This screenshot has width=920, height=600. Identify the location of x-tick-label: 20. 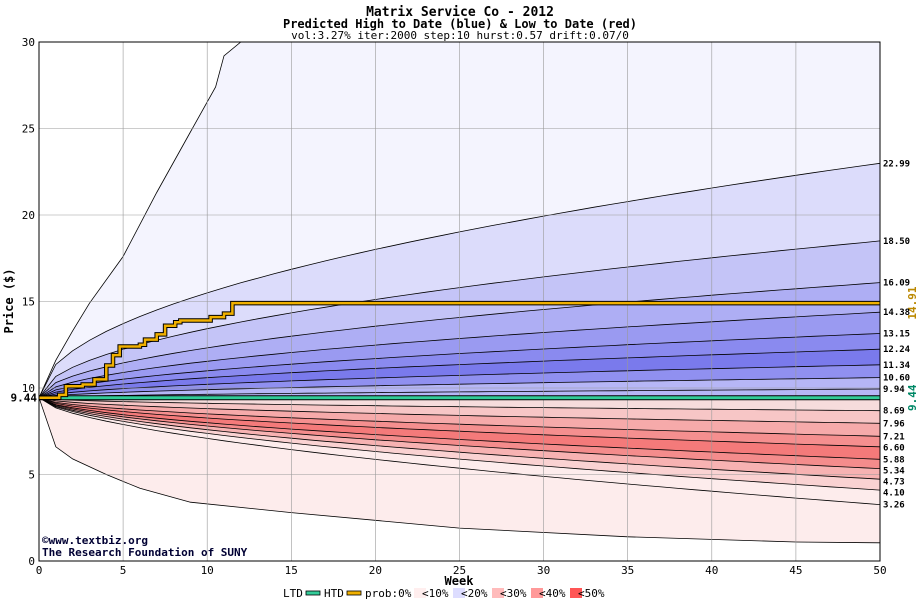
(375, 570).